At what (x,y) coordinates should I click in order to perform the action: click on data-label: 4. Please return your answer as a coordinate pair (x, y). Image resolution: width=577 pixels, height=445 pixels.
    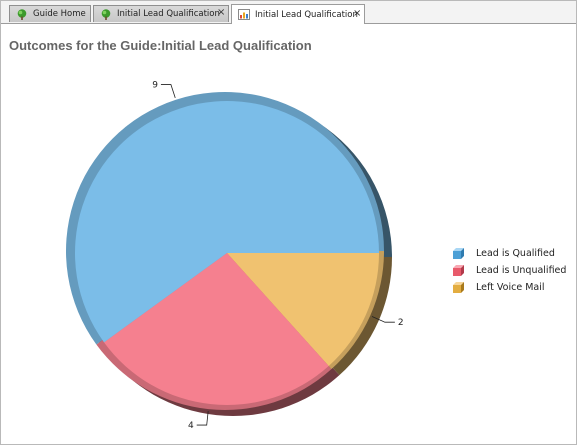
    Looking at the image, I should click on (191, 426).